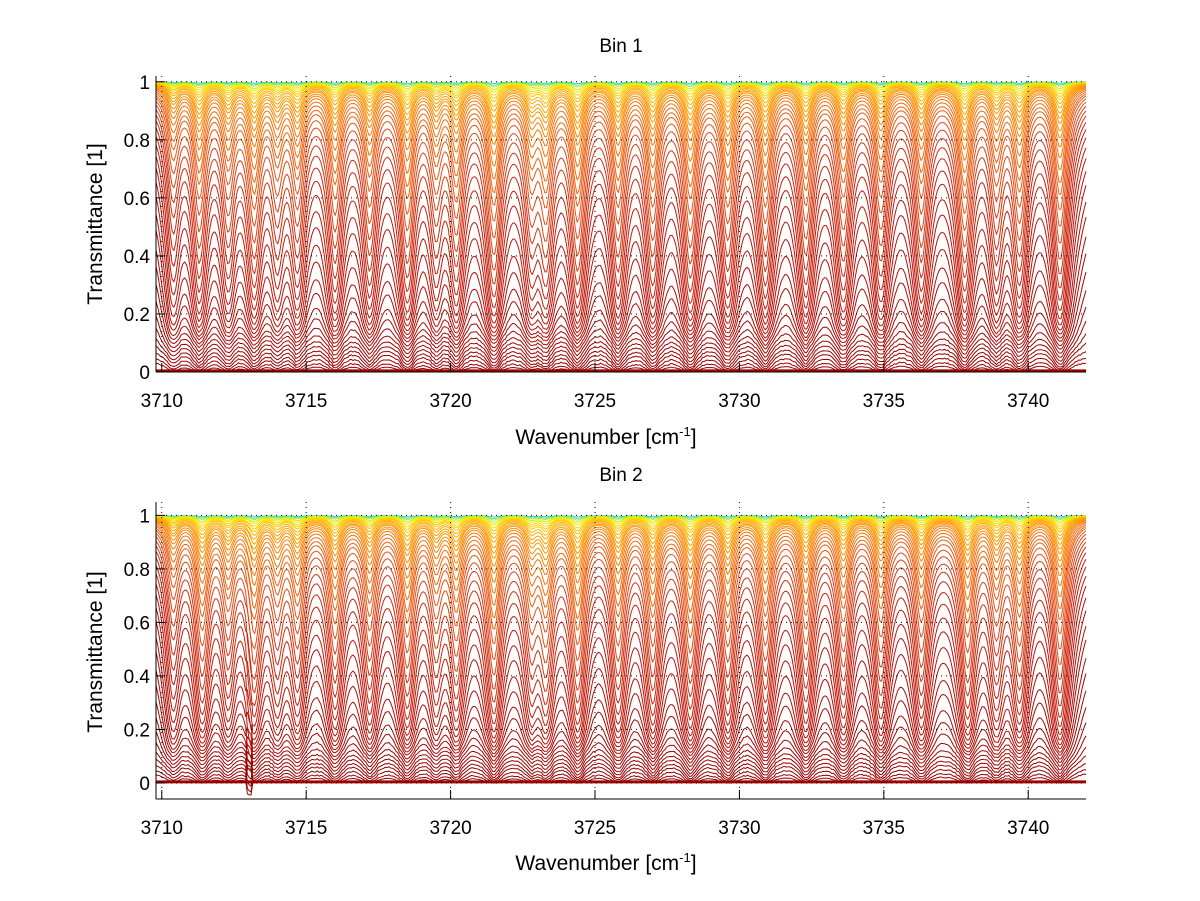 This screenshot has height=901, width=1200. What do you see at coordinates (739, 828) in the screenshot?
I see `x-tick-label: 3730` at bounding box center [739, 828].